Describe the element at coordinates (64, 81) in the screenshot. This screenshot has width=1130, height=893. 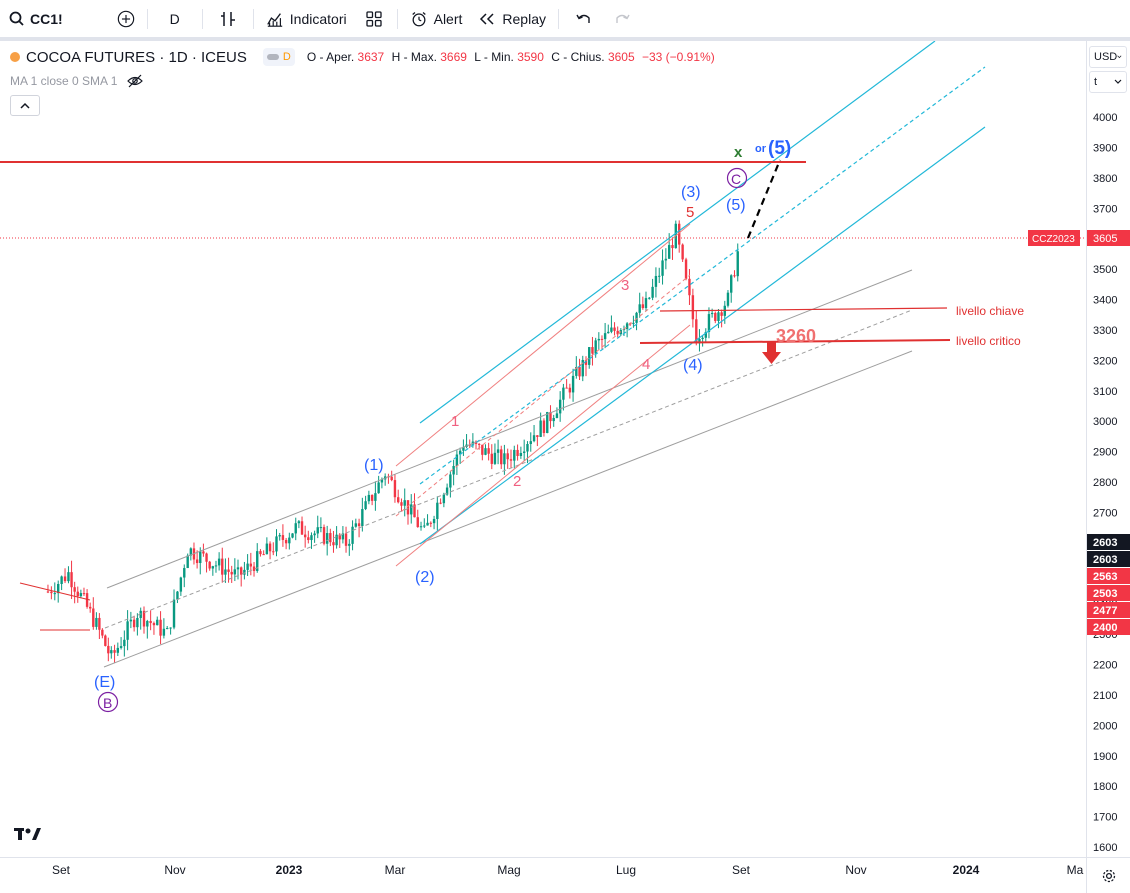
I see `ma-label: MA 1 close 0 SMA 1` at that location.